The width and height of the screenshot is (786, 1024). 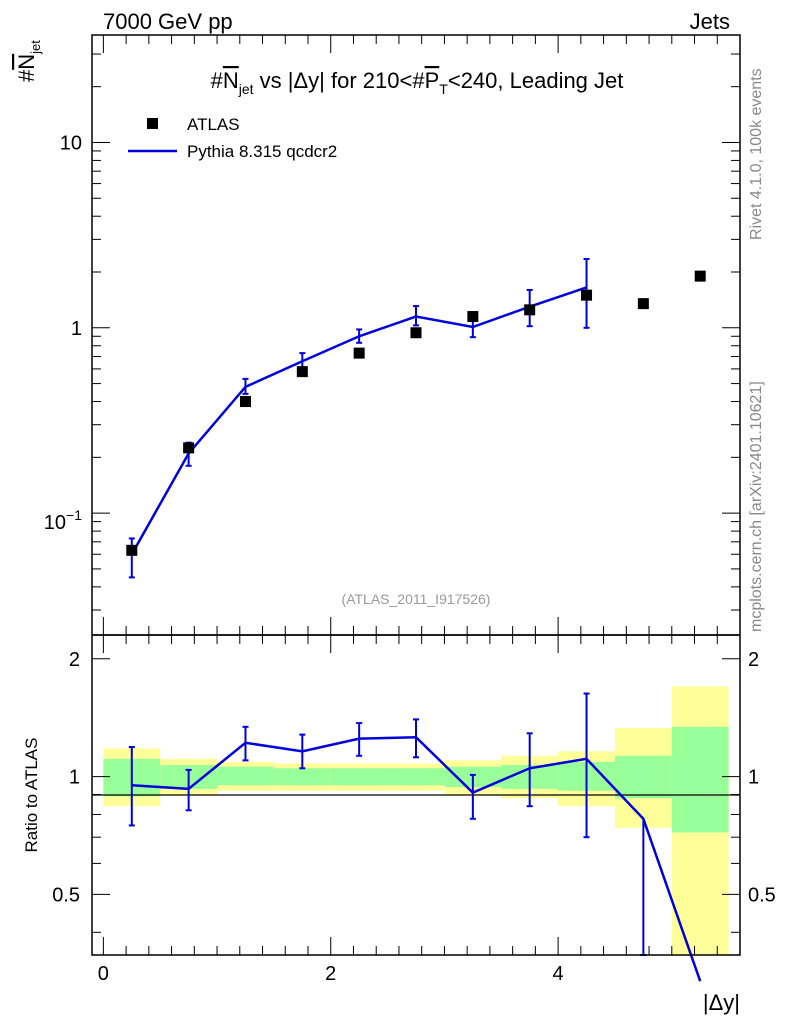 I want to click on header-left: 7000 GeV pp, so click(x=168, y=21).